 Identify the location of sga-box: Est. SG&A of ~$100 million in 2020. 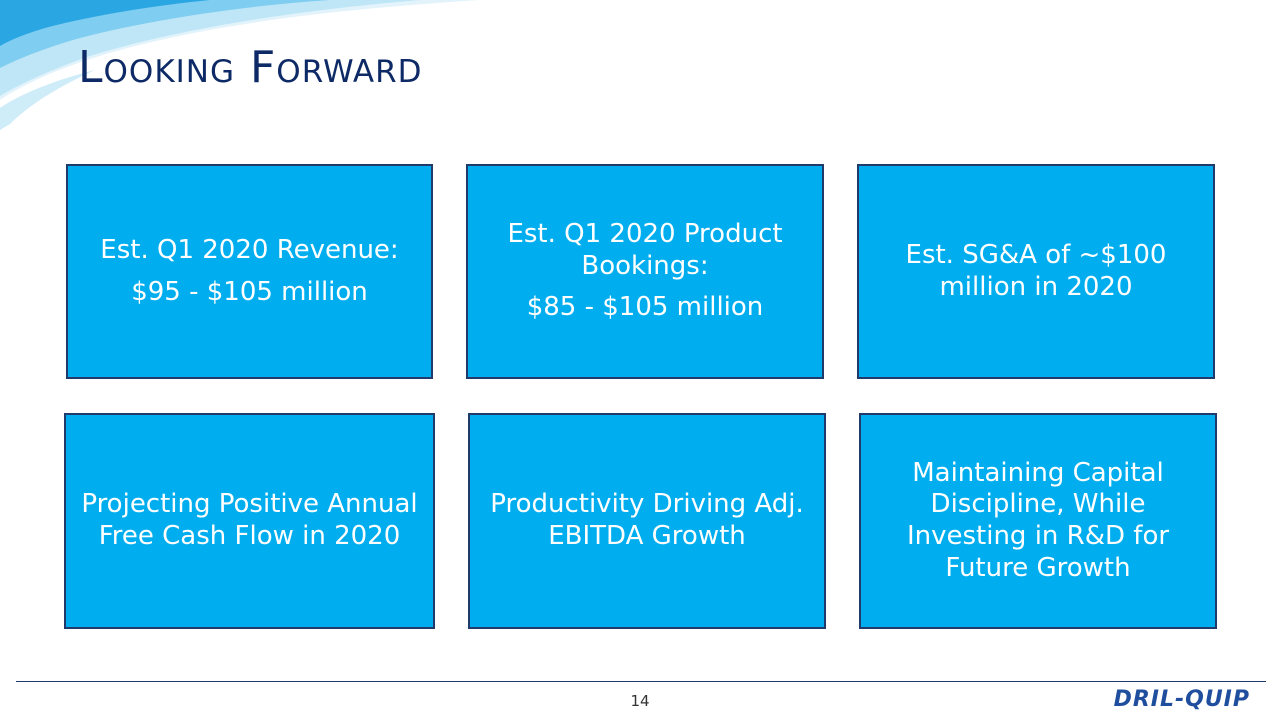
(1036, 271).